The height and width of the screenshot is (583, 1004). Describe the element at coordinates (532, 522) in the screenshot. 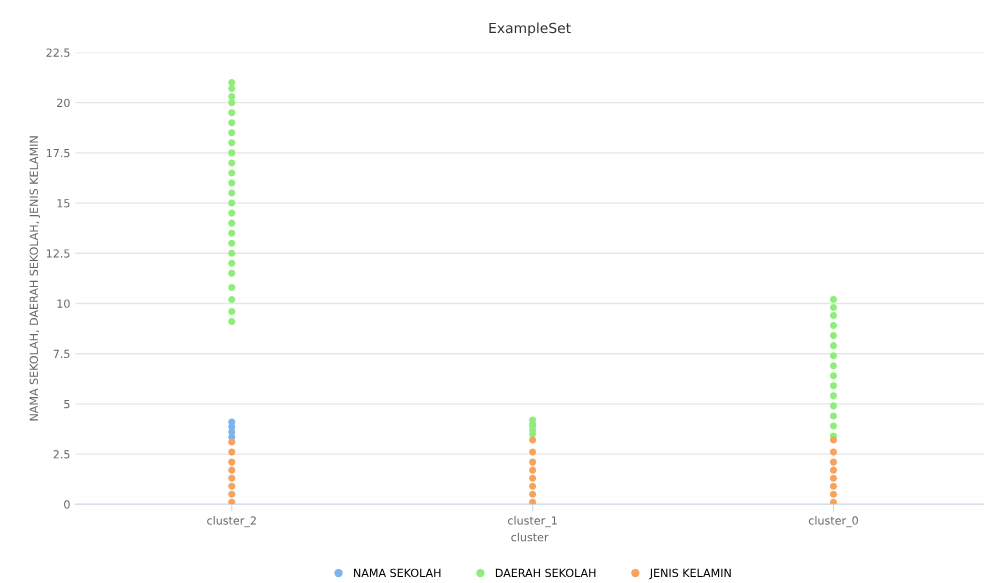

I see `x-tick-label: cluster_1` at that location.